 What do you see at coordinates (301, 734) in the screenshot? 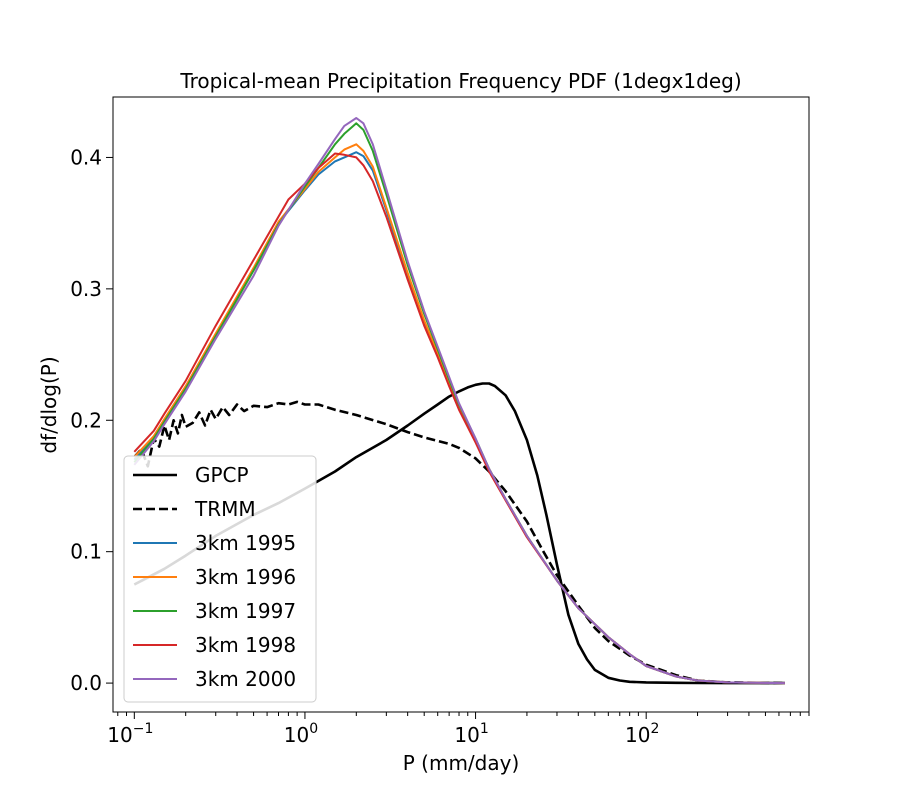
I see `x-tick-label: 10⁰` at bounding box center [301, 734].